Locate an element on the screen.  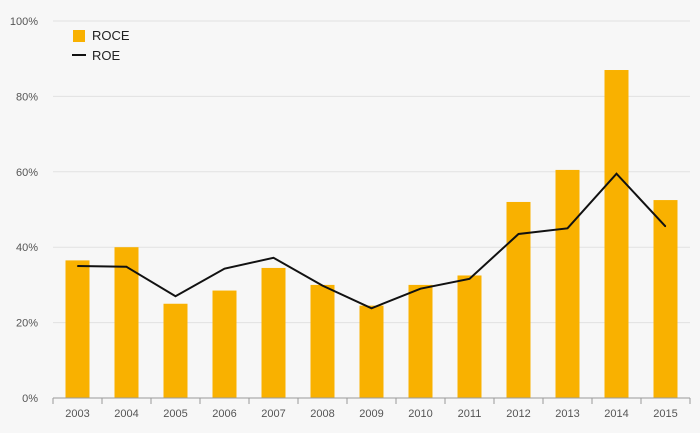
legend-swatch-roce is located at coordinates (79, 36).